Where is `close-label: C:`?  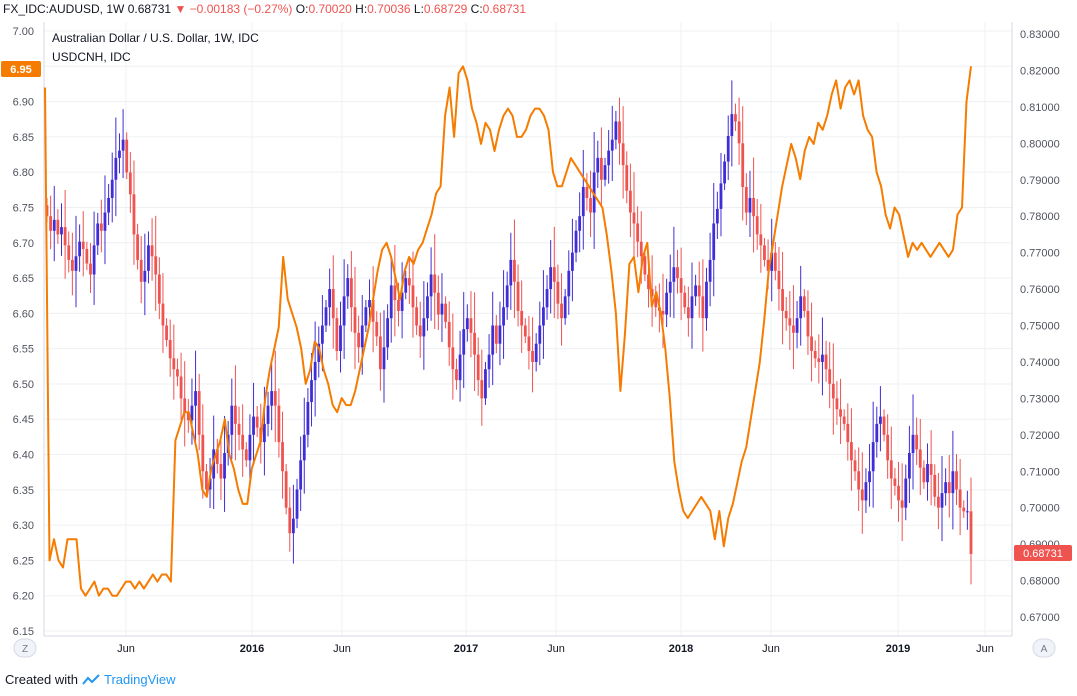
close-label: C: is located at coordinates (476, 9).